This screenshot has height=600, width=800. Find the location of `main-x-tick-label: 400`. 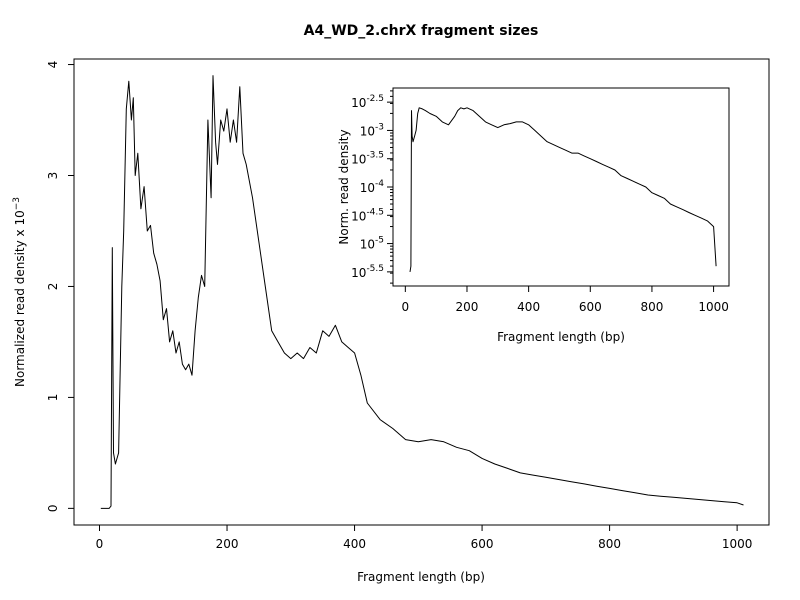

main-x-tick-label: 400 is located at coordinates (354, 544).